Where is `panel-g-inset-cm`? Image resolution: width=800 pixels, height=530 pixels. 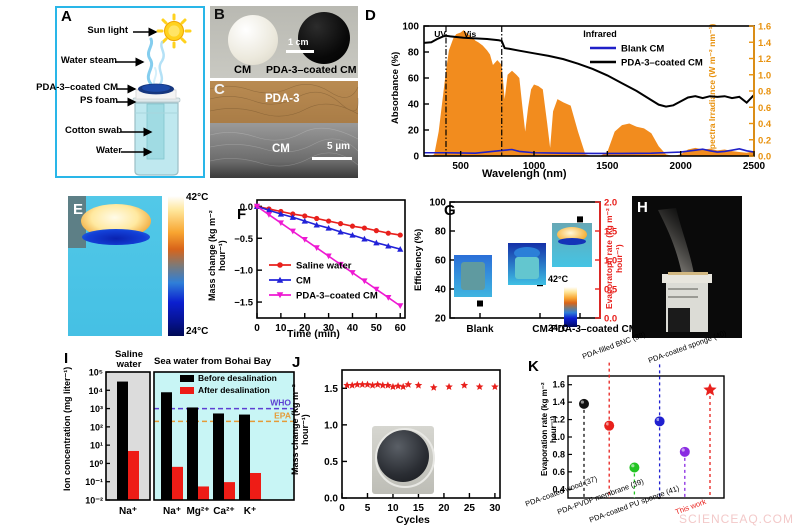
panel-g-inset-cm is located at coordinates (527, 264).